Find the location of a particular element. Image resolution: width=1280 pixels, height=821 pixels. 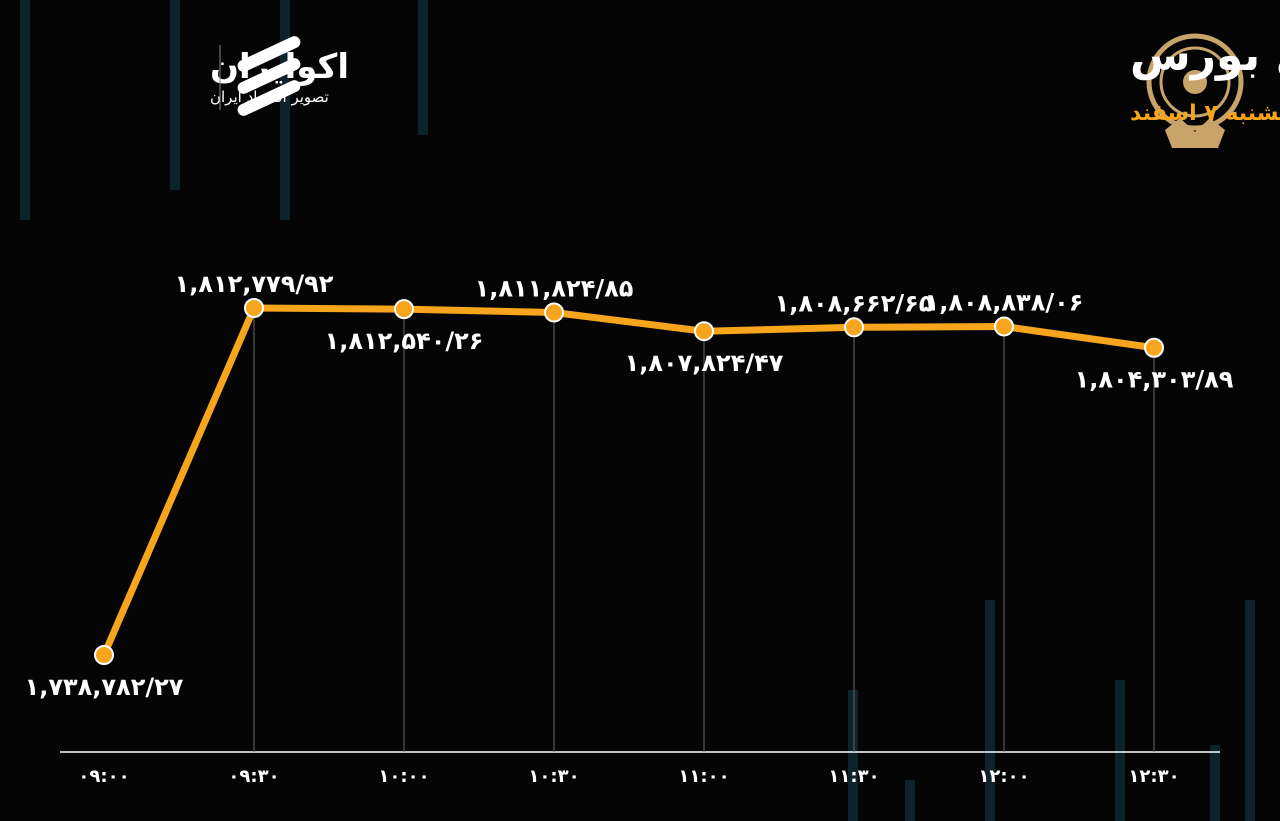

value-label: ۱,۸۱۲,۵۴۰/۲۶ is located at coordinates (404, 341).